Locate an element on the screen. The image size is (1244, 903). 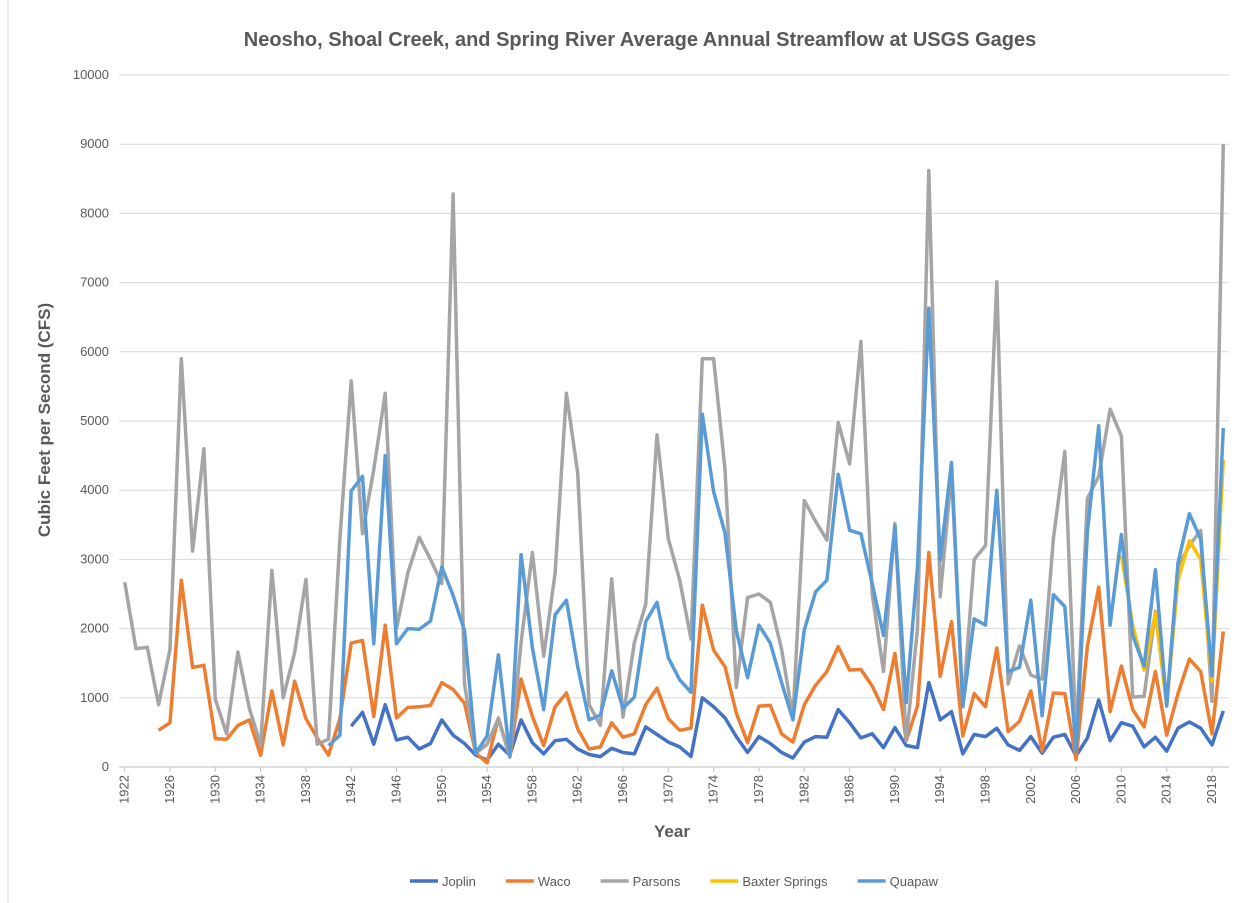
x-tick-label: 2018 is located at coordinates (1211, 789).